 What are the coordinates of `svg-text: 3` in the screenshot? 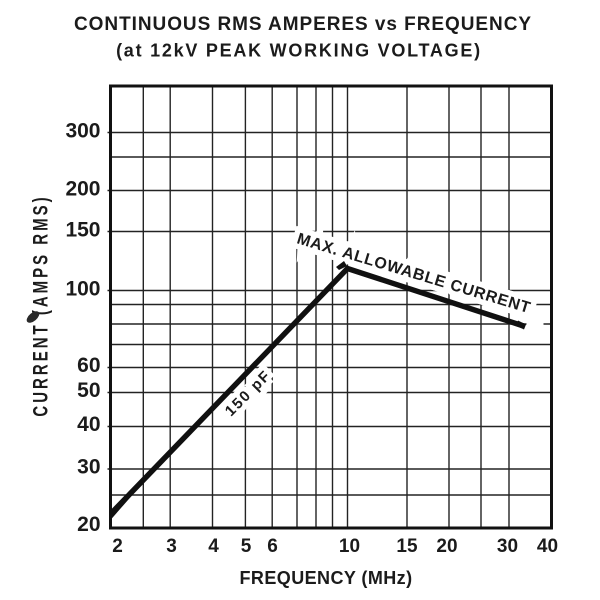 It's located at (171, 546).